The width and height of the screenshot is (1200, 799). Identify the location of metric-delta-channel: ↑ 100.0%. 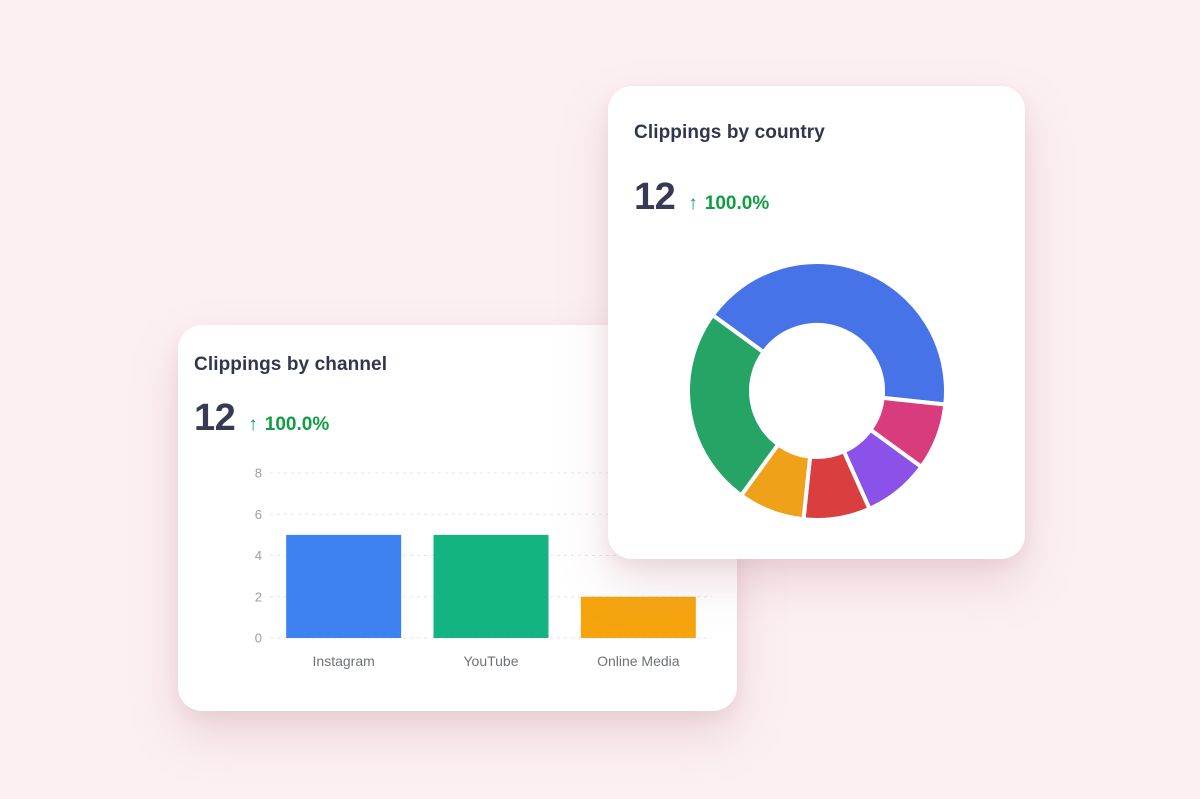
(288, 425).